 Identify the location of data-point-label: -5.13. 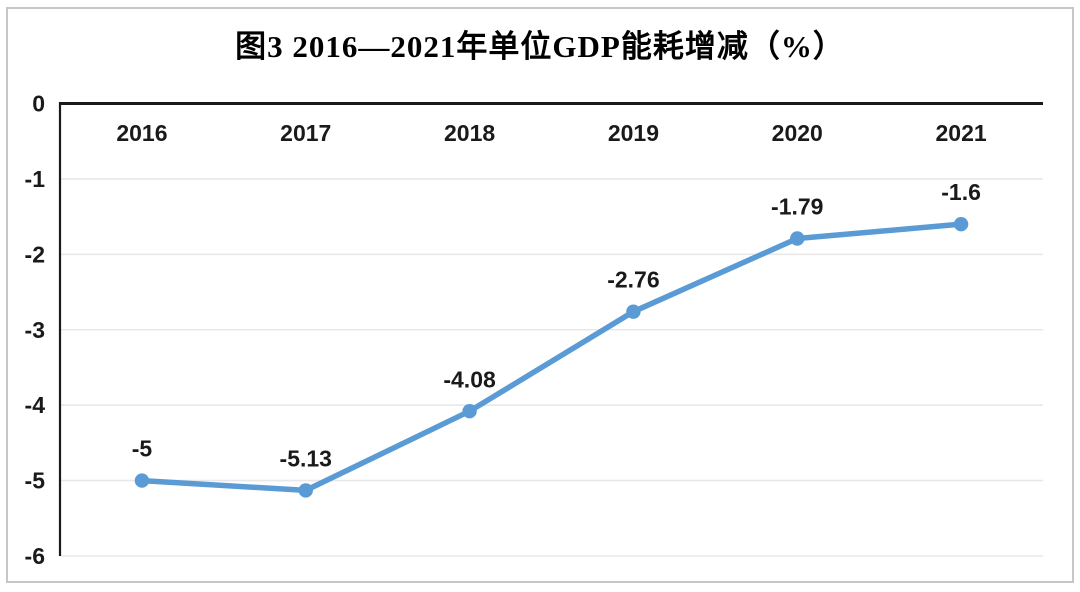
(306, 458).